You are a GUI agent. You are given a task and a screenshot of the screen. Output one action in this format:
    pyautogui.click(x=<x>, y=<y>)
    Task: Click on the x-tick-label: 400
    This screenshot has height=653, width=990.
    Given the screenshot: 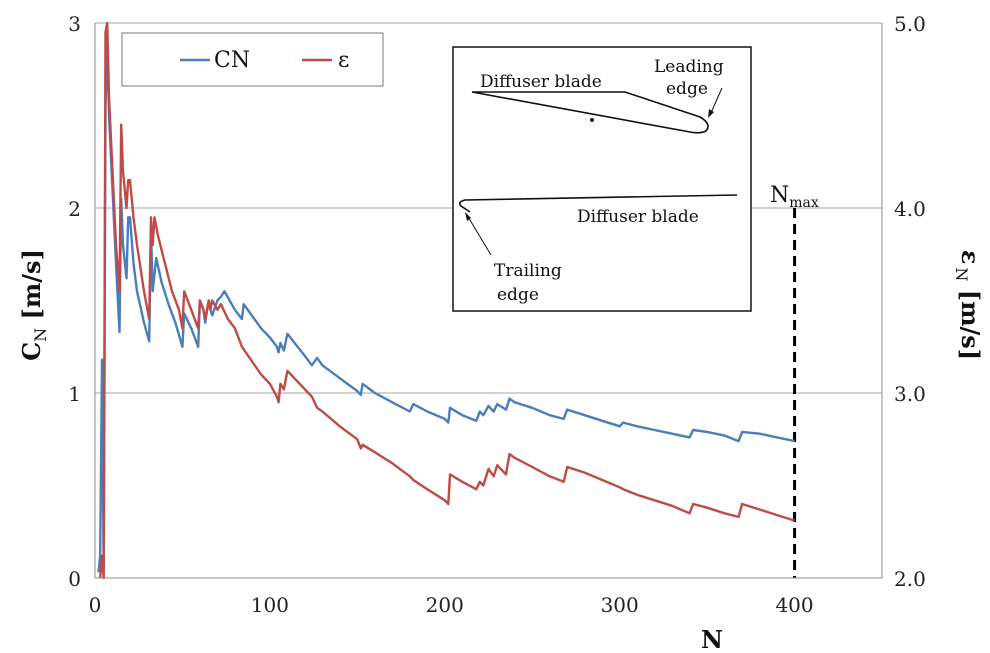 What is the action you would take?
    pyautogui.click(x=794, y=605)
    